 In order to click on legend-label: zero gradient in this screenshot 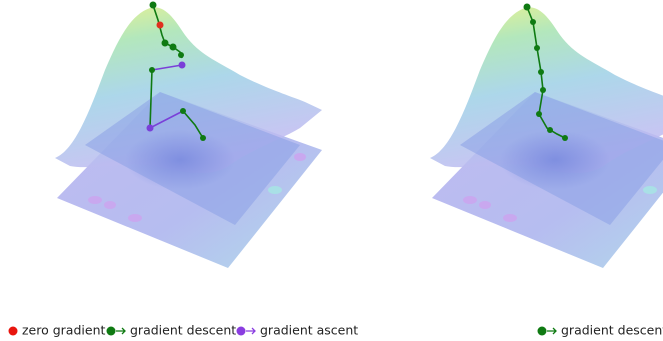, I will do `click(63, 330)`.